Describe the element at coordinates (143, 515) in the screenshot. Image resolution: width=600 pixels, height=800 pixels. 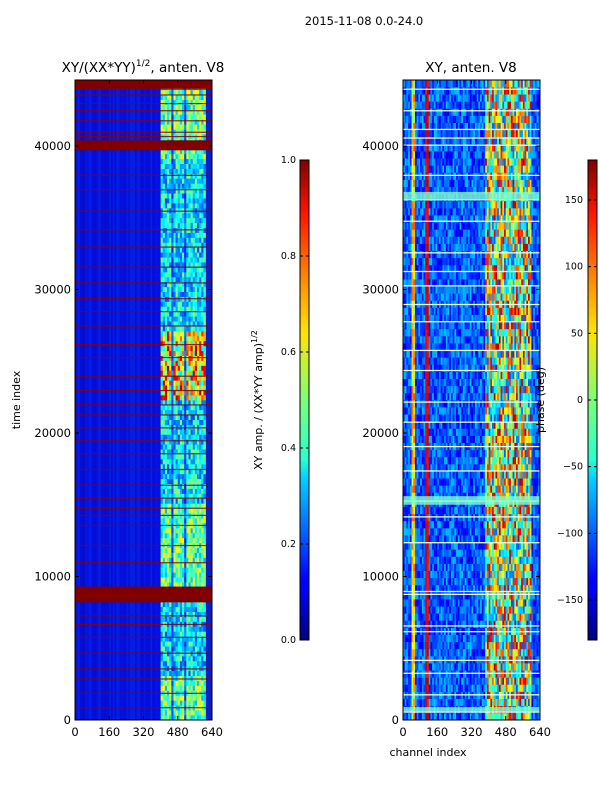
I see `amplitude-flag-line` at that location.